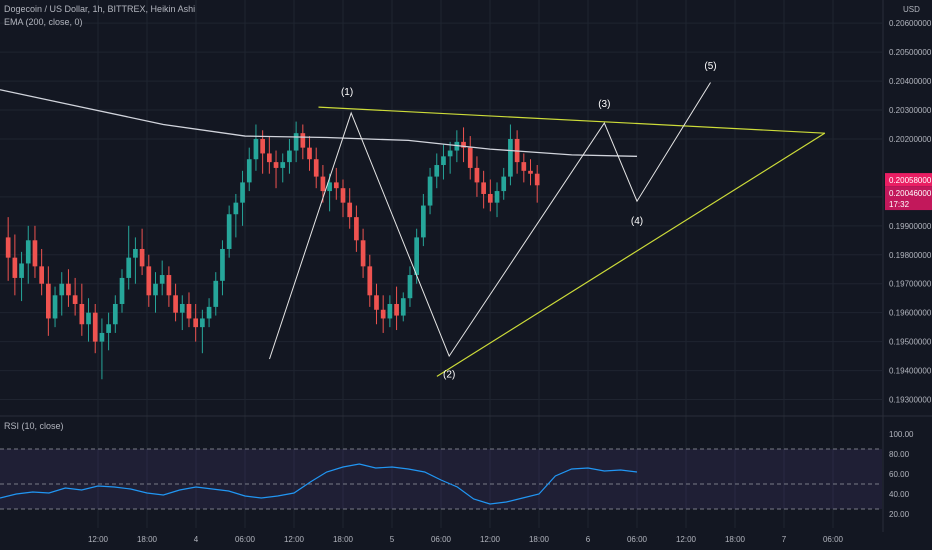 Image resolution: width=932 pixels, height=550 pixels. I want to click on time-tick-label: 5, so click(392, 539).